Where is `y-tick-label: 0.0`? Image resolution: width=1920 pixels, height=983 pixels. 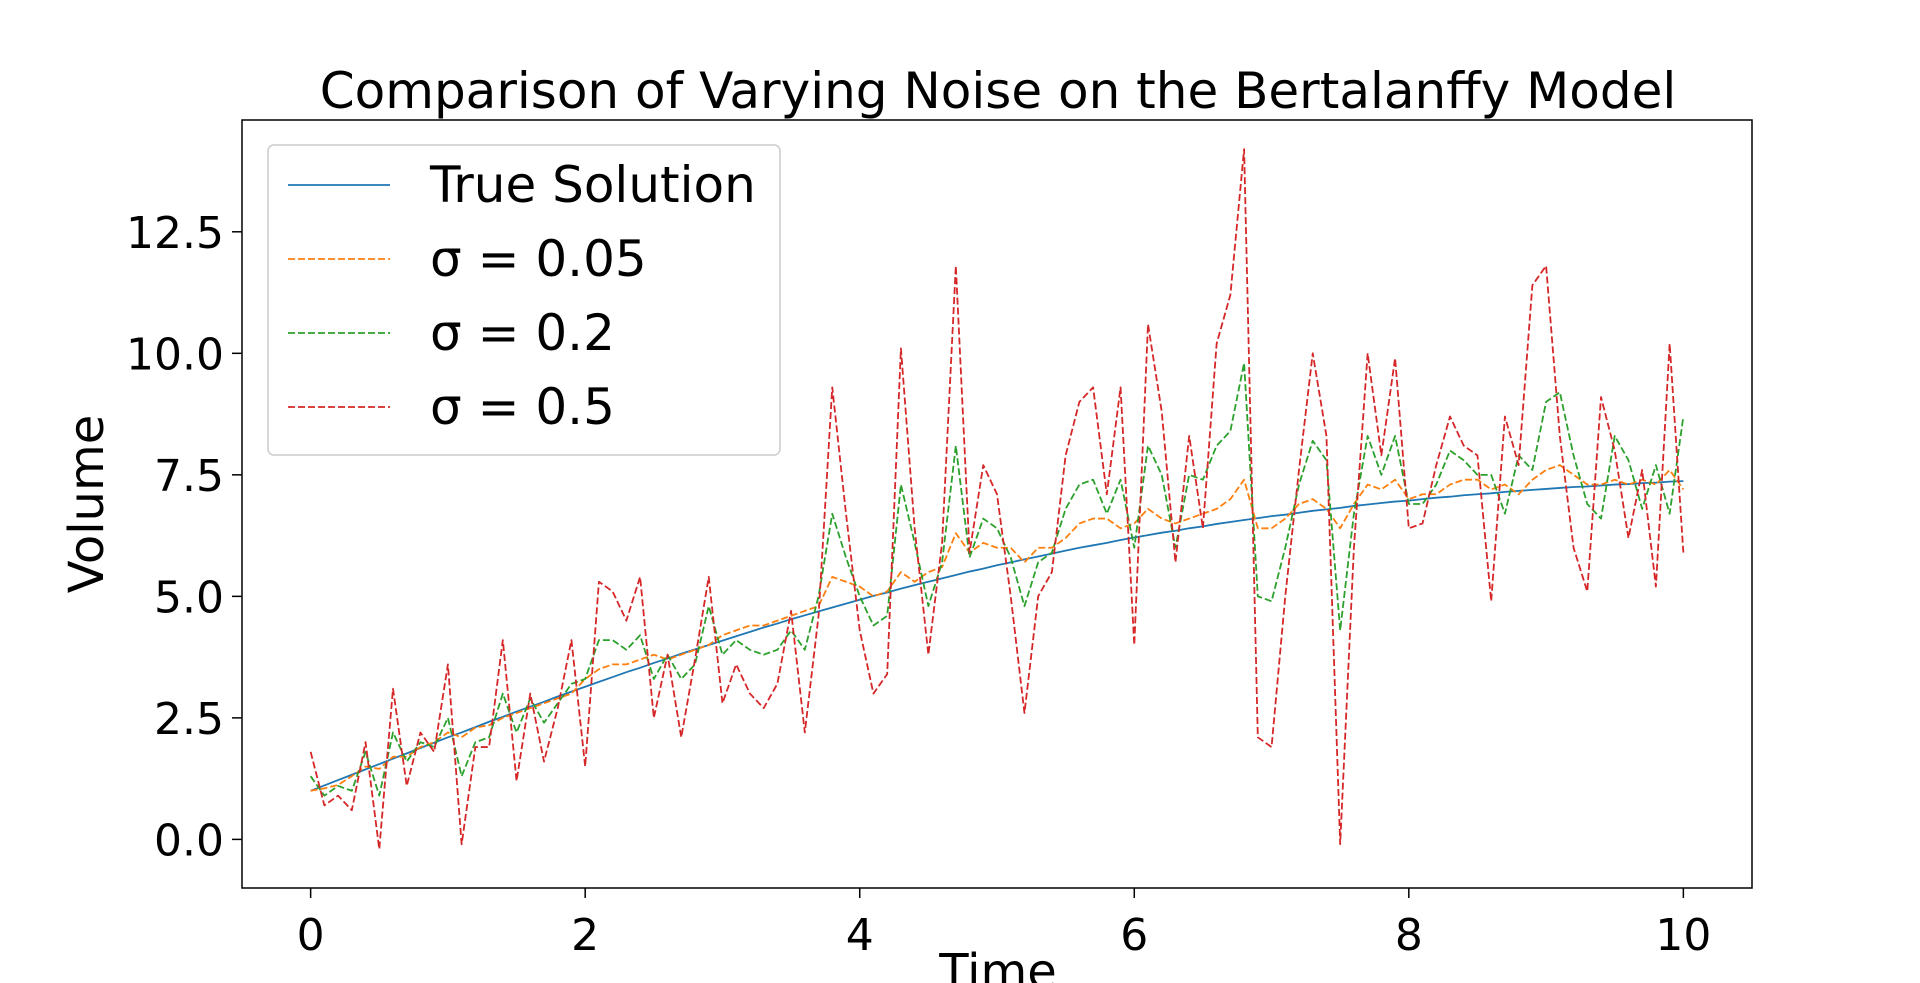
y-tick-label: 0.0 is located at coordinates (189, 840).